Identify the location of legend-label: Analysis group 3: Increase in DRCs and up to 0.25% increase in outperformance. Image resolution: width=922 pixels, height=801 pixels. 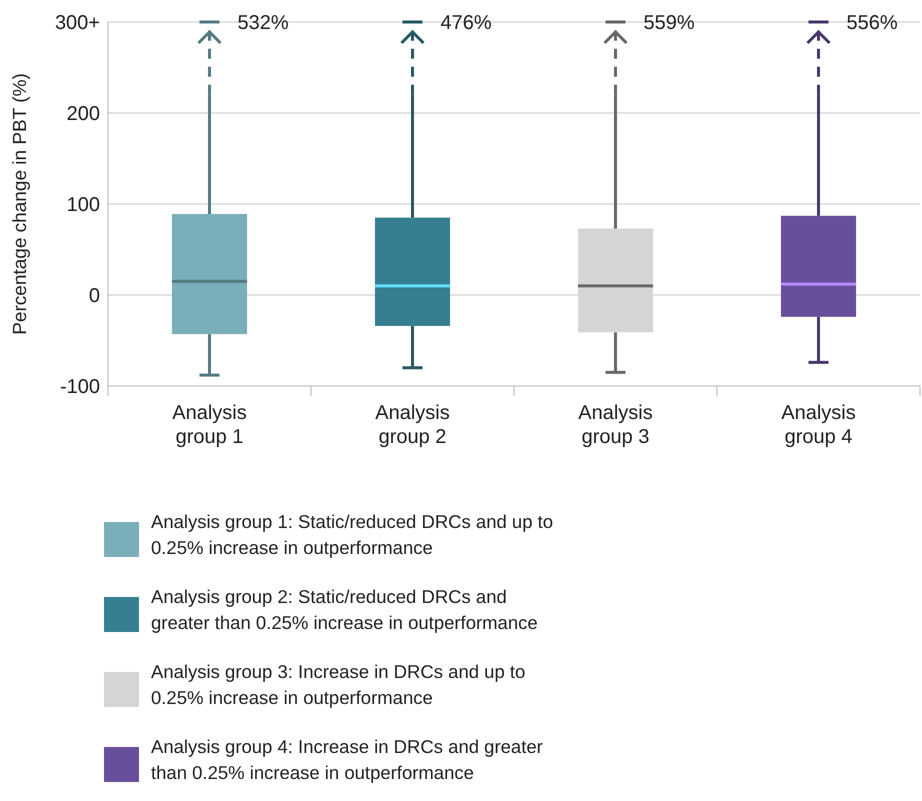
(338, 684).